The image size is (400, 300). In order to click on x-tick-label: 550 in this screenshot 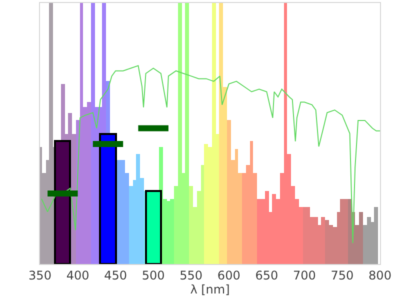, I will do `click(191, 275)`.